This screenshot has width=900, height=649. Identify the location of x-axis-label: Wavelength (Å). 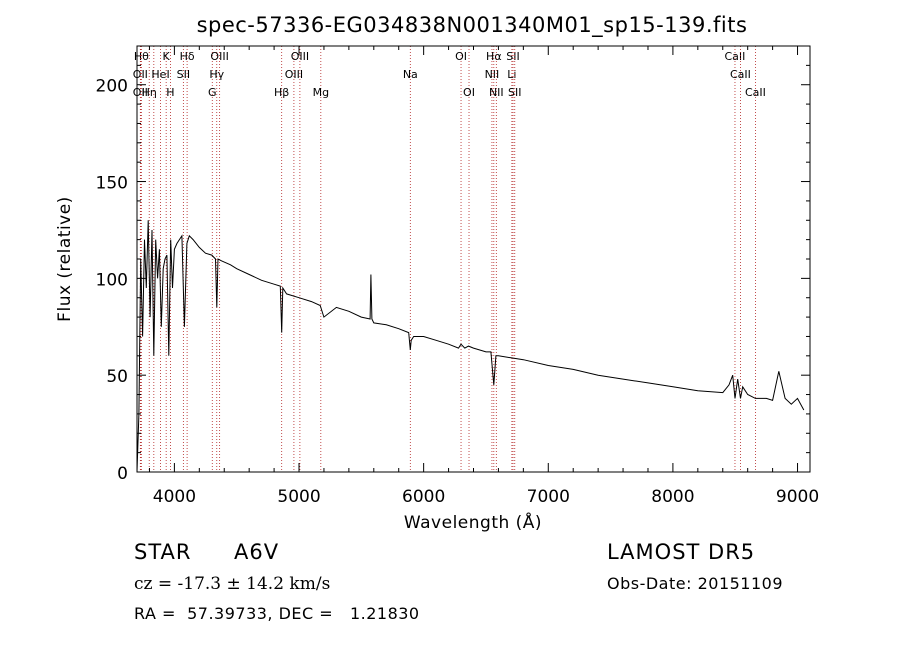
(473, 522).